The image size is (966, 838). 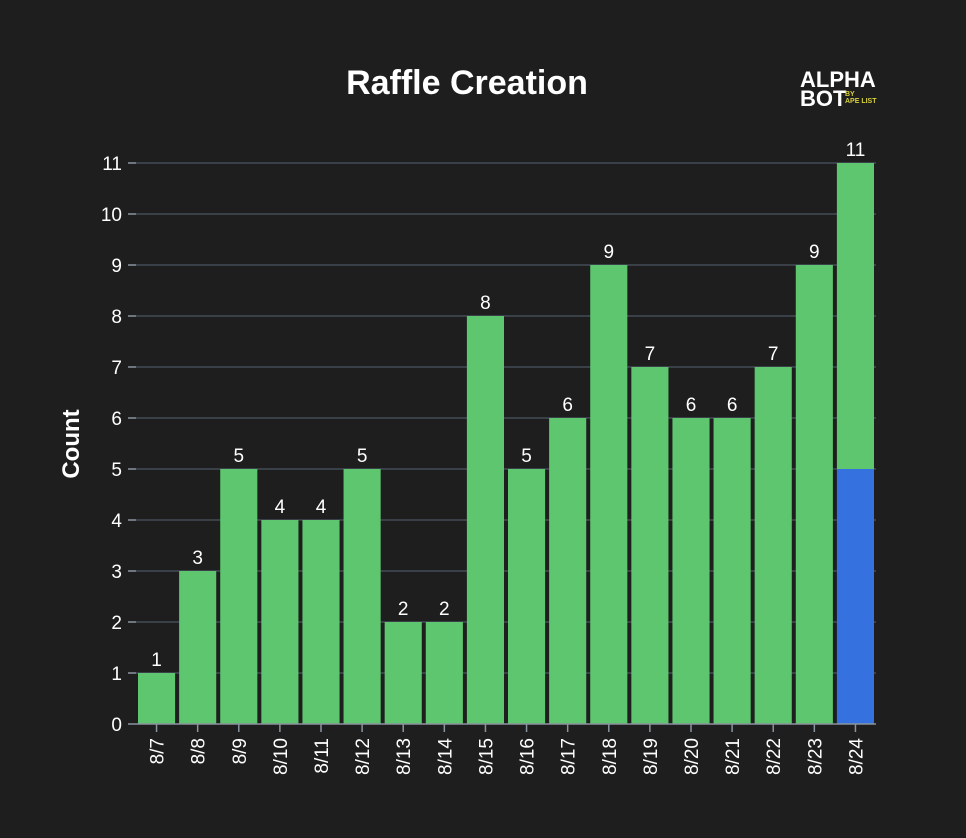 What do you see at coordinates (651, 756) in the screenshot?
I see `x-tick-label: 8/19` at bounding box center [651, 756].